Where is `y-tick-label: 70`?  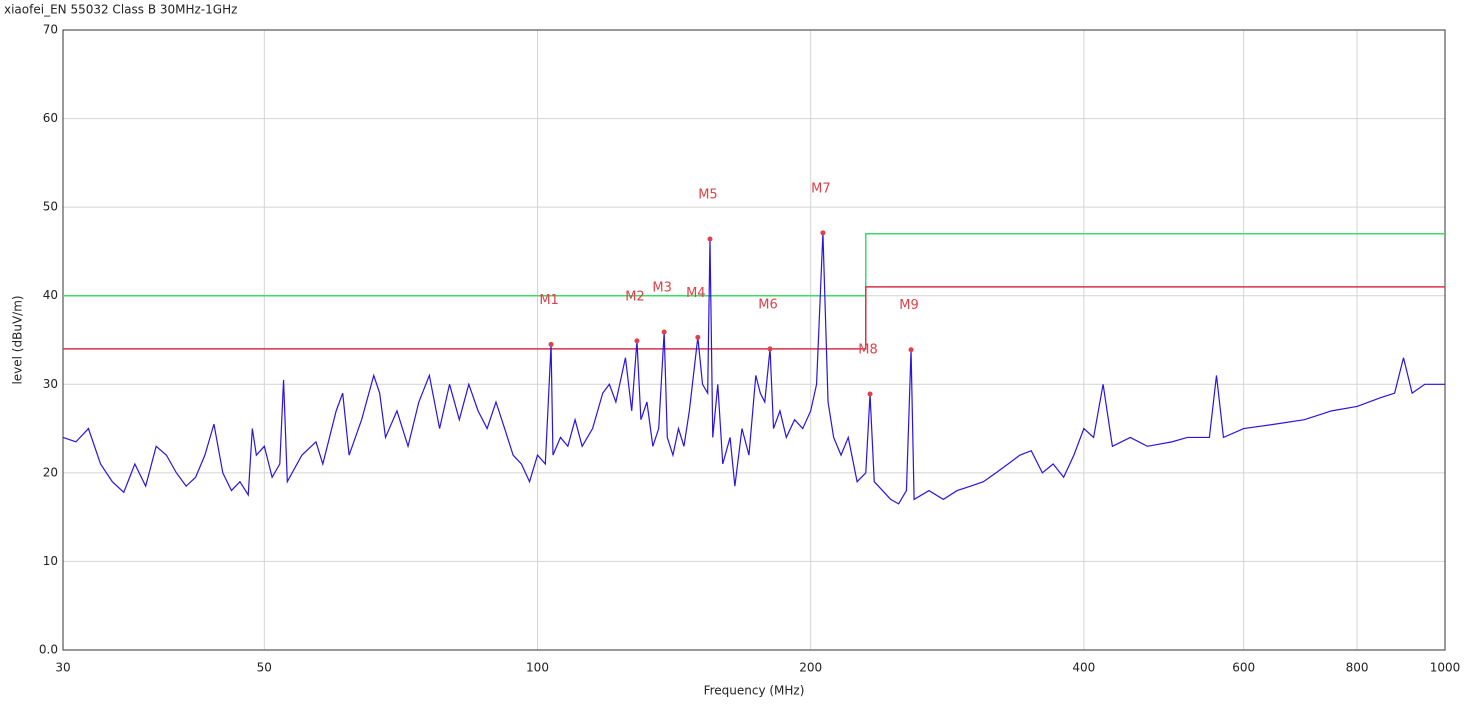 y-tick-label: 70 is located at coordinates (50, 30).